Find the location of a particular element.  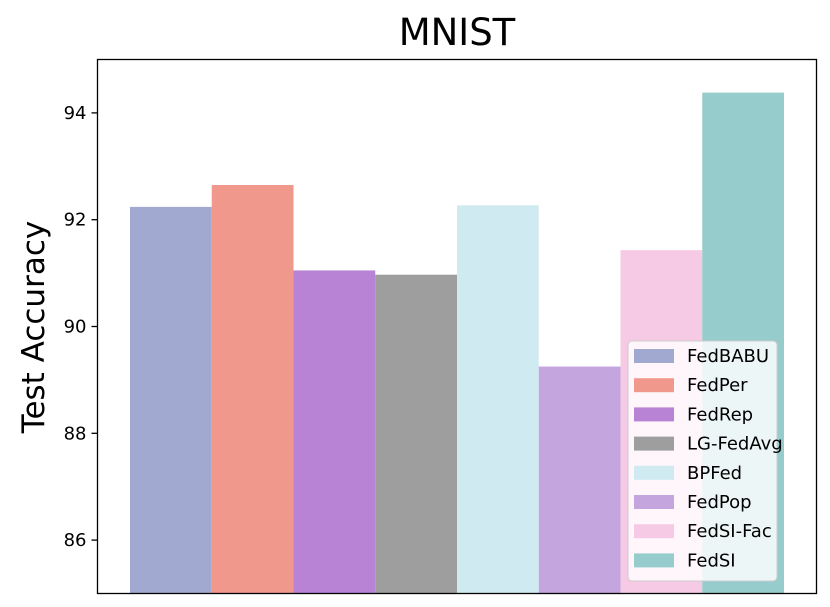

y-tick-label: 92 is located at coordinates (75, 220).